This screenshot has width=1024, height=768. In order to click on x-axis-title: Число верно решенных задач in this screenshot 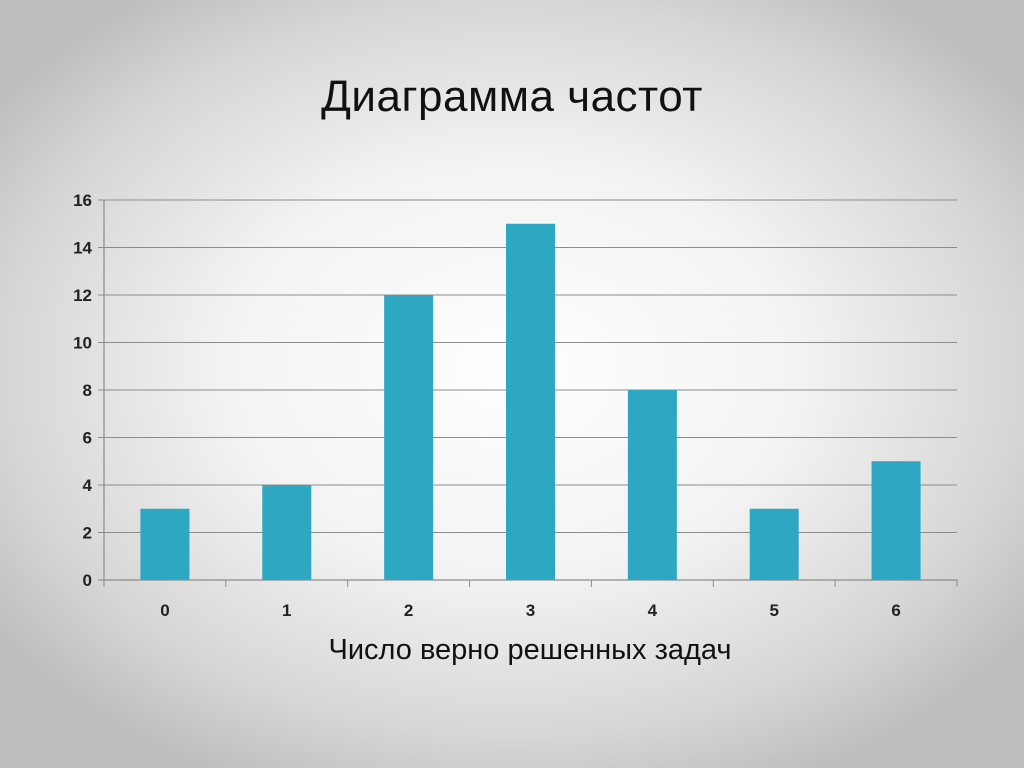, I will do `click(529, 650)`.